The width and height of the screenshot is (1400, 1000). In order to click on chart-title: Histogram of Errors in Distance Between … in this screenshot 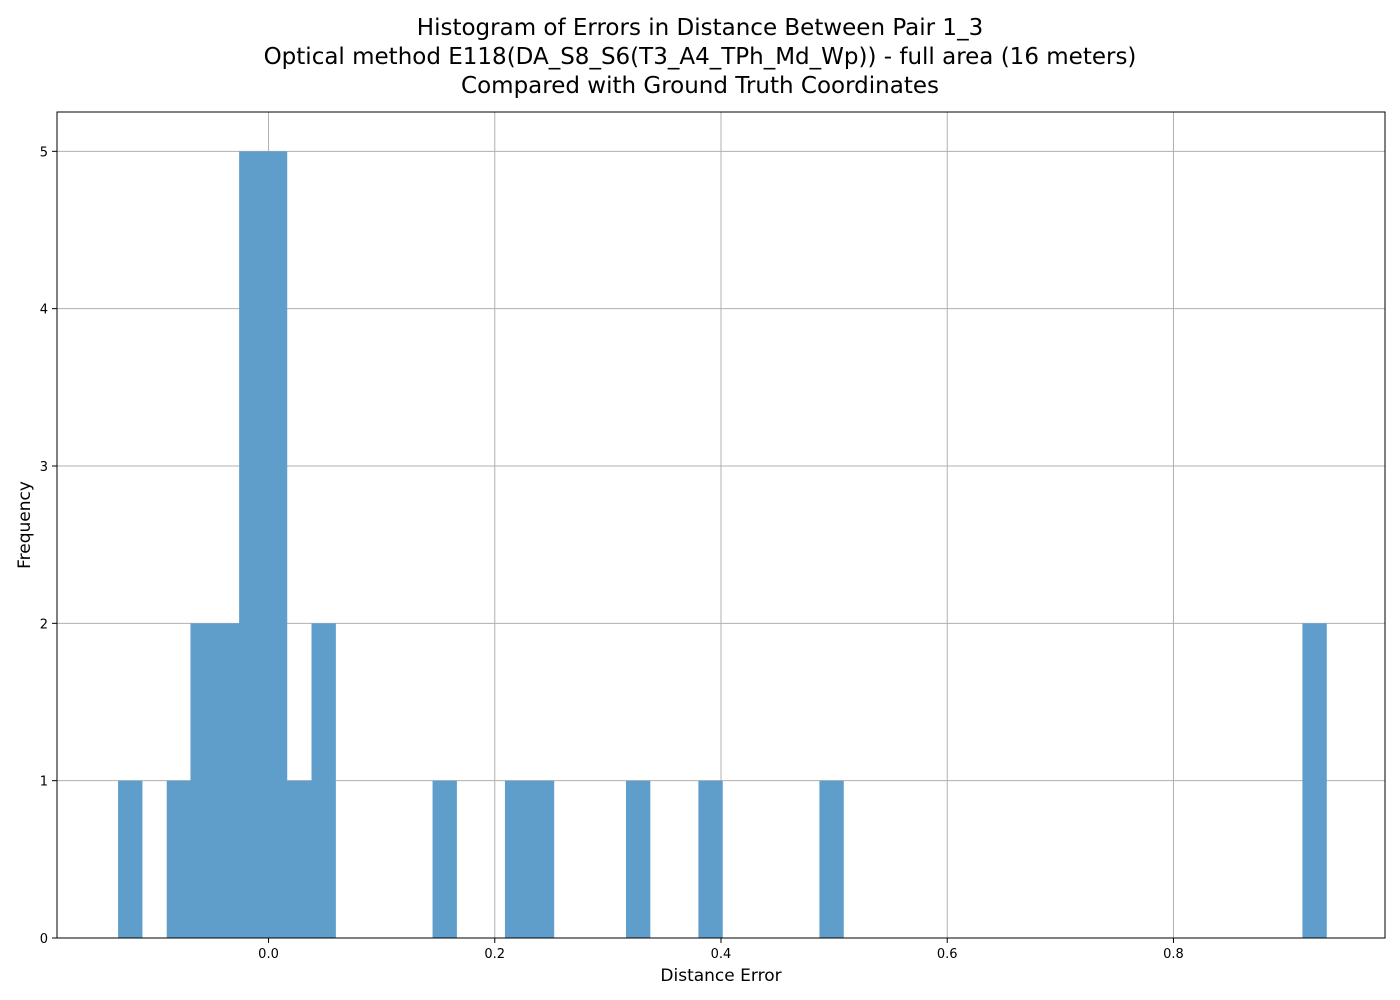, I will do `click(700, 57)`.